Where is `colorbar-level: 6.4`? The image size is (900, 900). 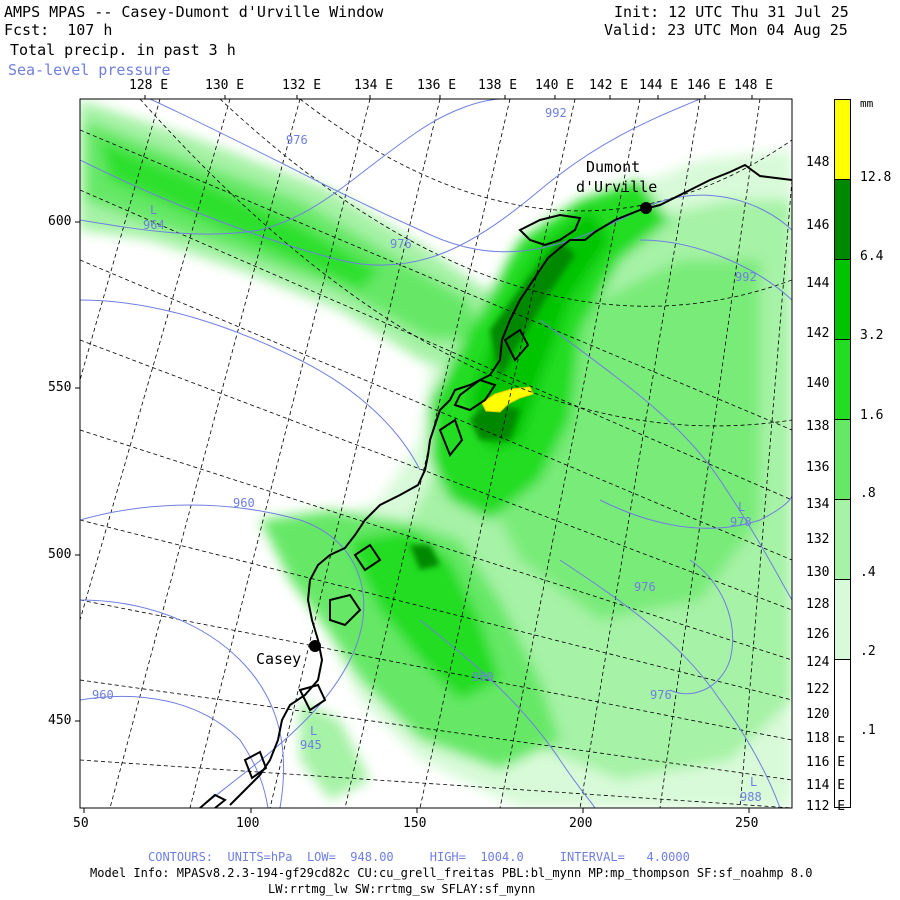 colorbar-level: 6.4 is located at coordinates (872, 256).